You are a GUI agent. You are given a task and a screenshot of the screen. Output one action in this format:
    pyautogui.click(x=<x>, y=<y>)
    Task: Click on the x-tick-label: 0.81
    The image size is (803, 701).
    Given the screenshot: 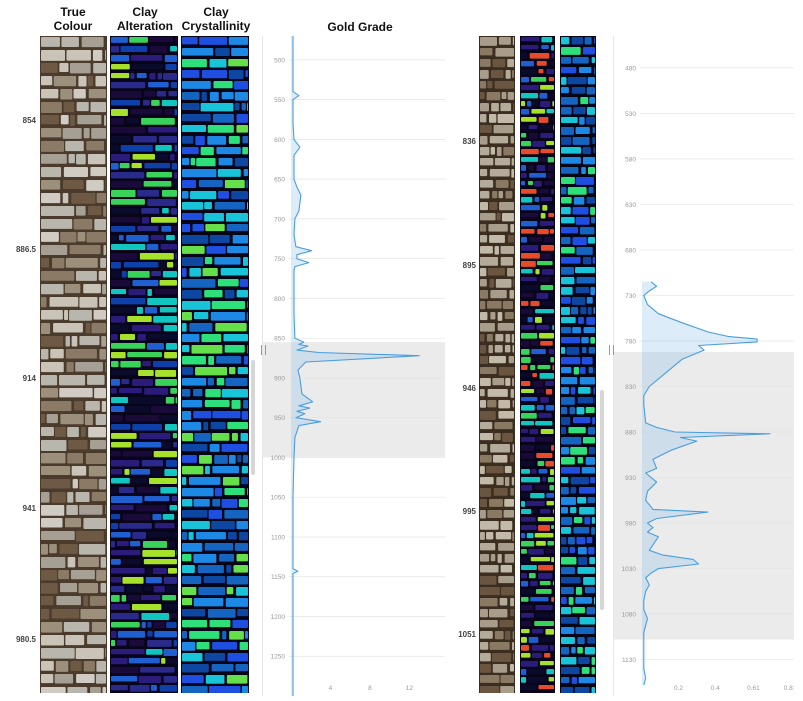 What is the action you would take?
    pyautogui.click(x=789, y=688)
    